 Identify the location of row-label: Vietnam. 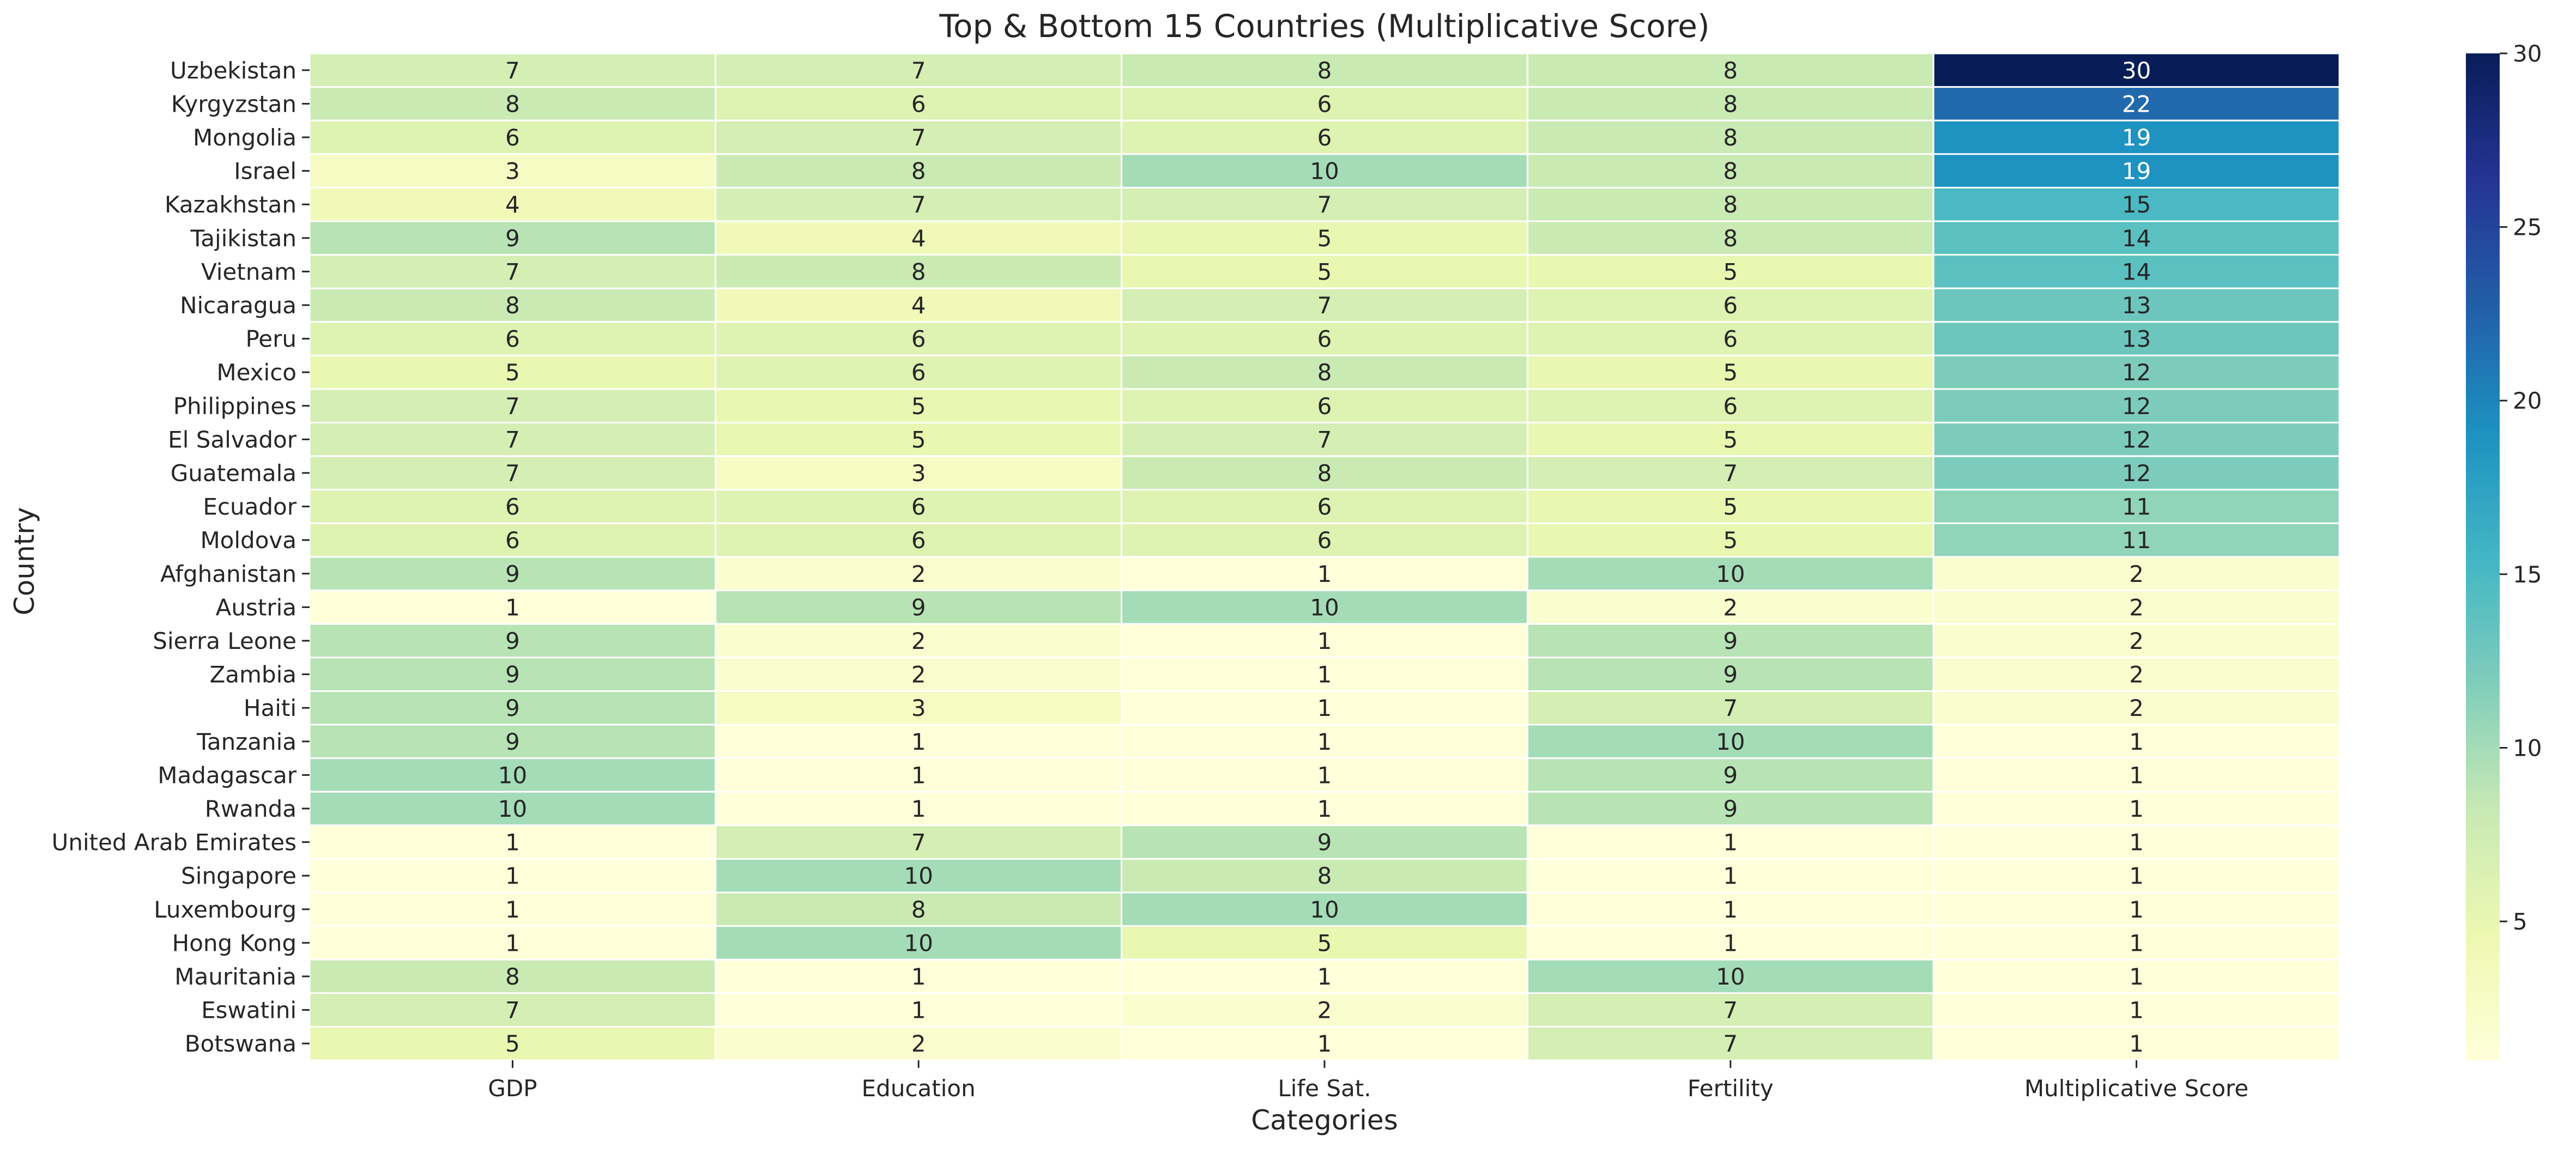
(249, 271).